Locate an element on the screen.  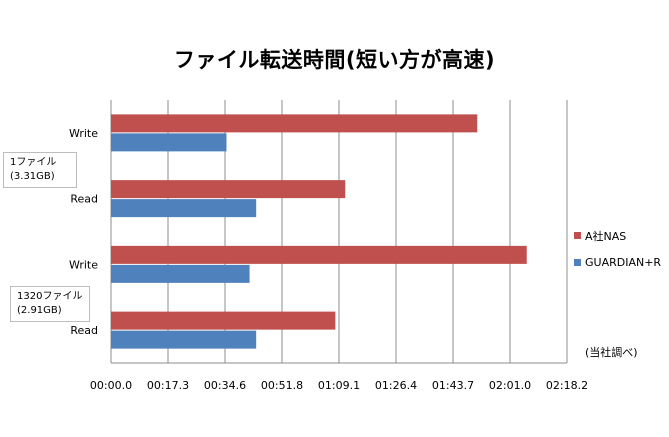
source-note: (当社調べ) is located at coordinates (611, 352).